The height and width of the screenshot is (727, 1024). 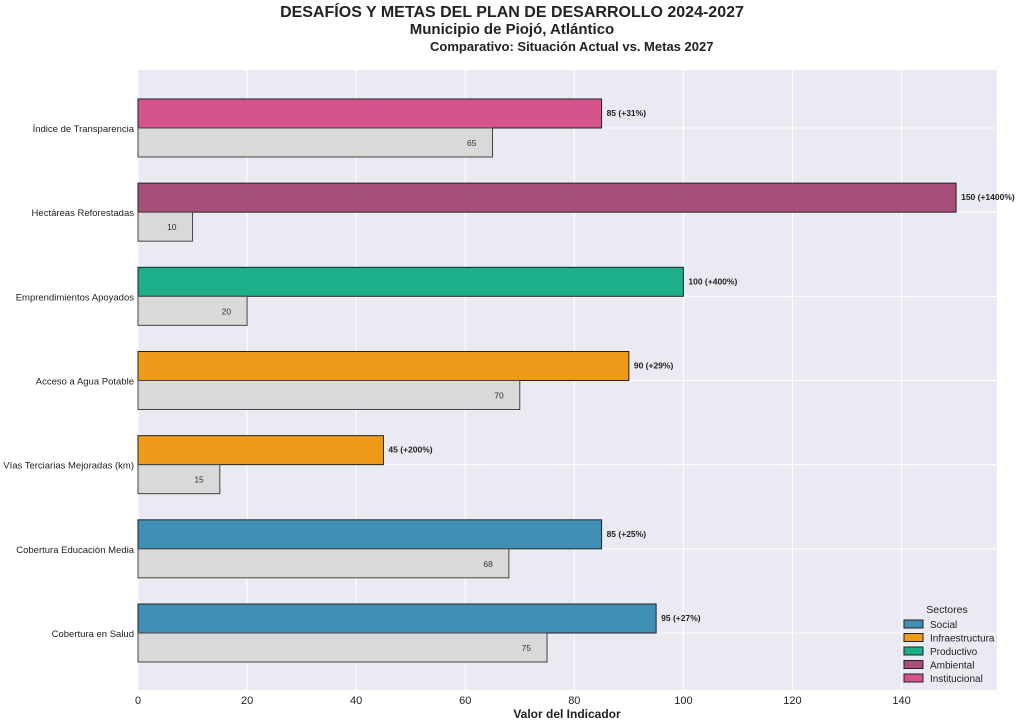 What do you see at coordinates (683, 701) in the screenshot?
I see `x-tick-label: 100` at bounding box center [683, 701].